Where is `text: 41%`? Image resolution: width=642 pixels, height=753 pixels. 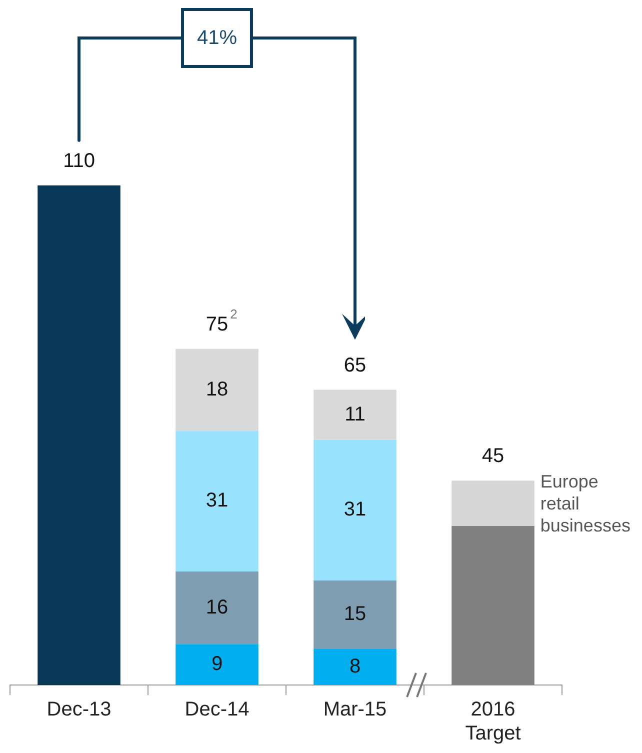 text: 41% is located at coordinates (217, 38).